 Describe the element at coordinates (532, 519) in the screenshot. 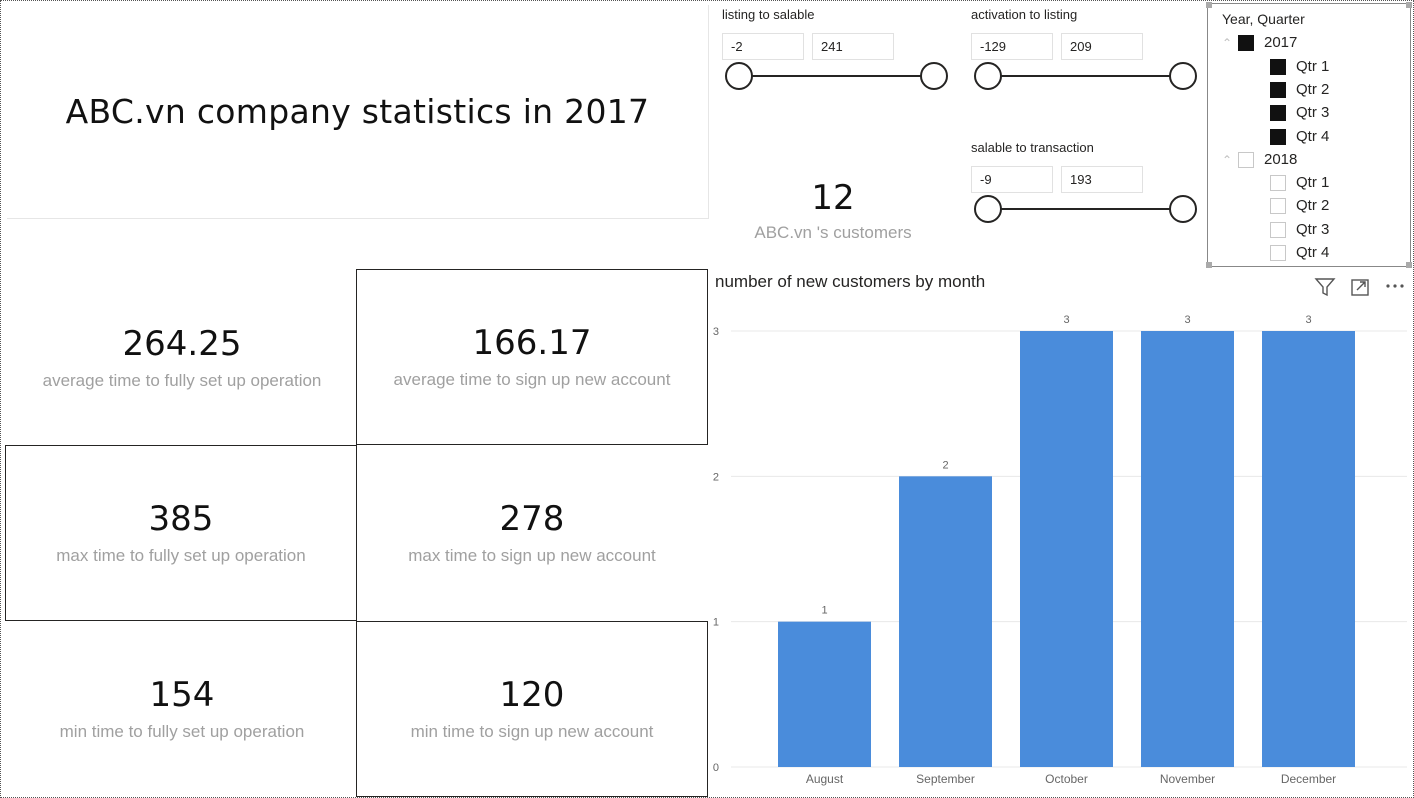

I see `kpi-value: 278` at that location.